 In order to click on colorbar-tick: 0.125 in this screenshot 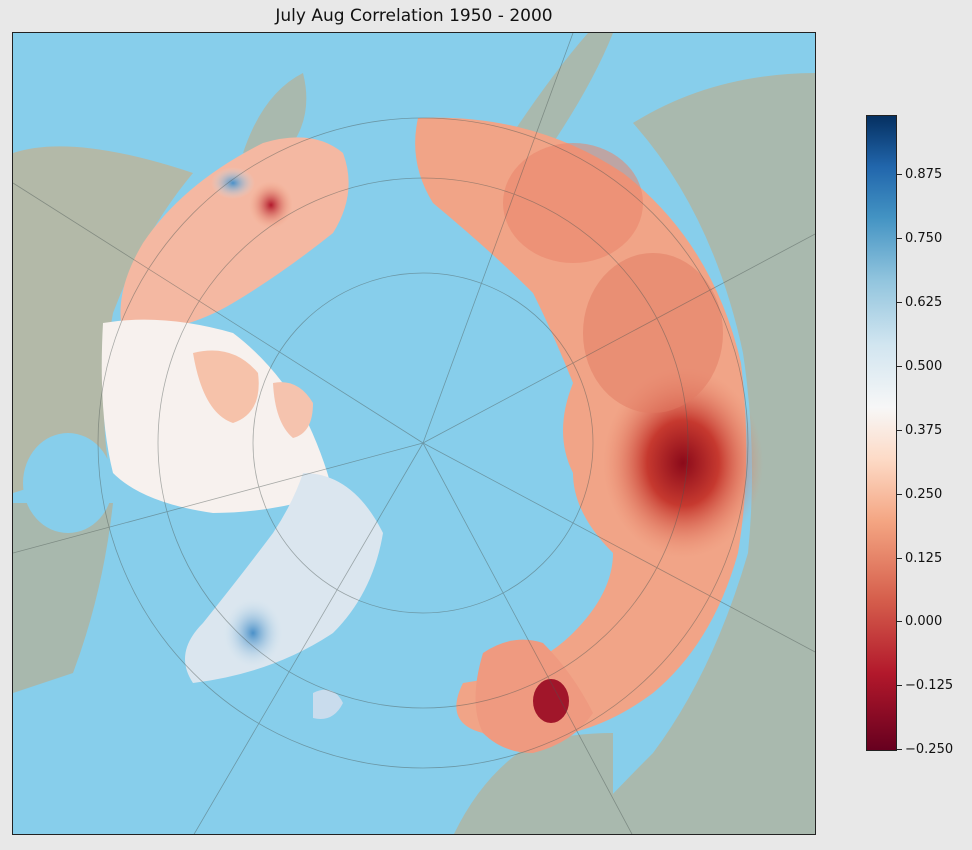, I will do `click(919, 559)`.